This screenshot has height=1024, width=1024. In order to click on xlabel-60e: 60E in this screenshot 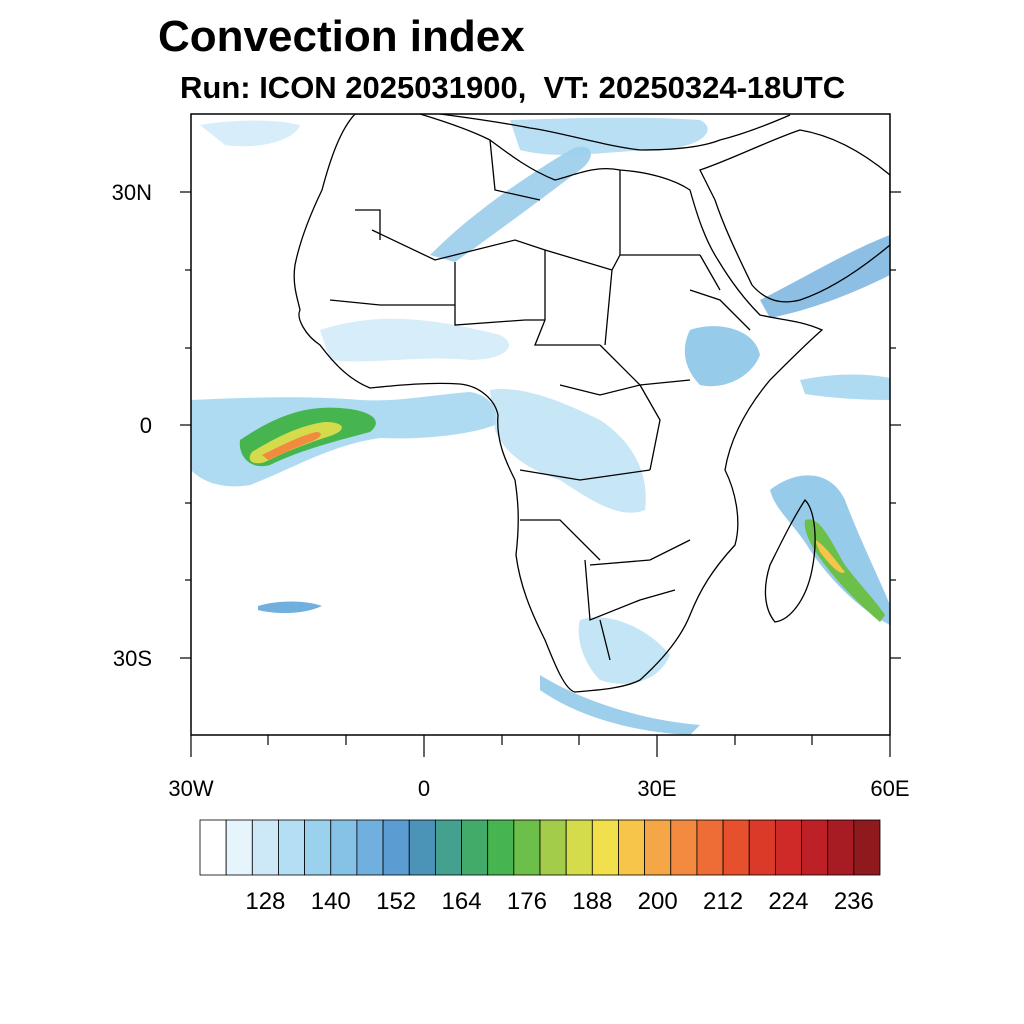, I will do `click(890, 788)`.